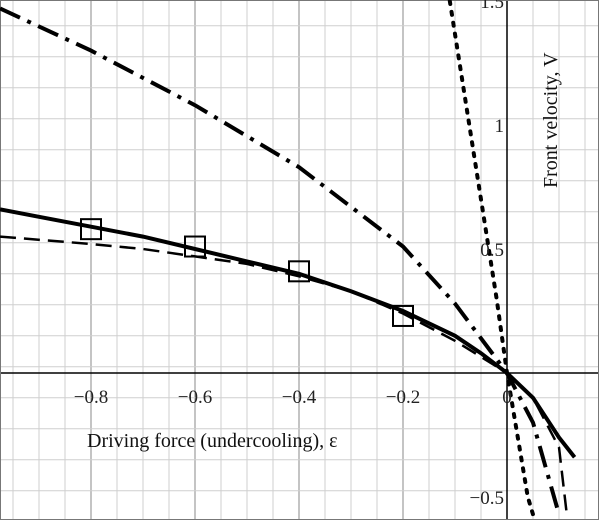  Describe the element at coordinates (492, 250) in the screenshot. I see `y-tick-label: 0.5` at that location.